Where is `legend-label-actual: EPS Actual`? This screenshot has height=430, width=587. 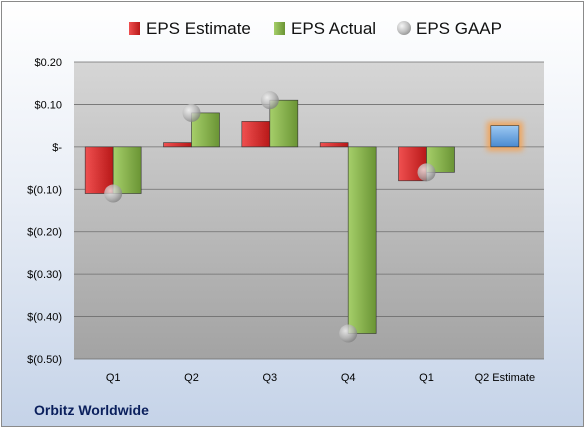
legend-label-actual: EPS Actual is located at coordinates (333, 28).